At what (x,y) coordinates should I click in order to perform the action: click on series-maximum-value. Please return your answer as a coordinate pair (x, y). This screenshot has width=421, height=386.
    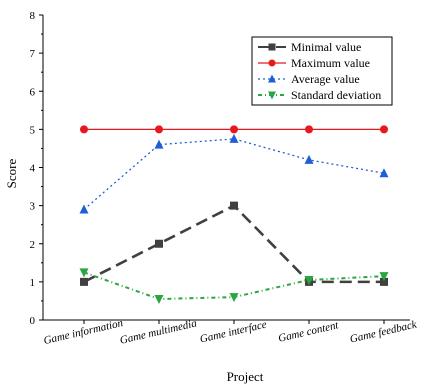
    Looking at the image, I should click on (234, 129).